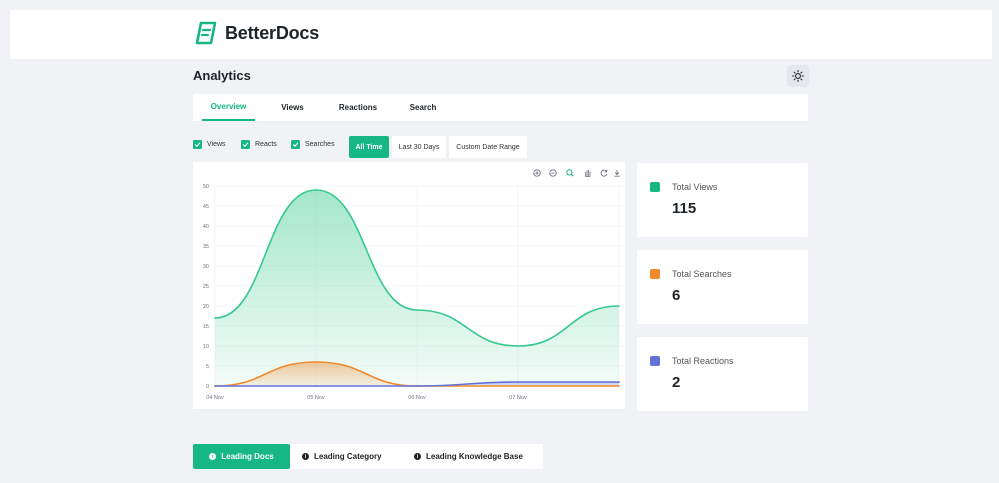 Image resolution: width=999 pixels, height=483 pixels. I want to click on pan-hand-icon, so click(588, 173).